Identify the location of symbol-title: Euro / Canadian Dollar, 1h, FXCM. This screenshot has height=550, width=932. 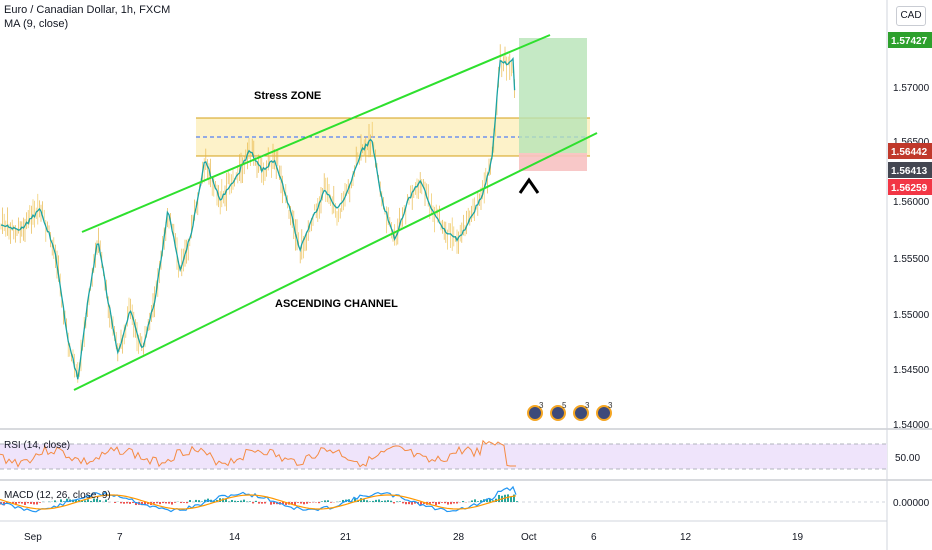
(87, 10).